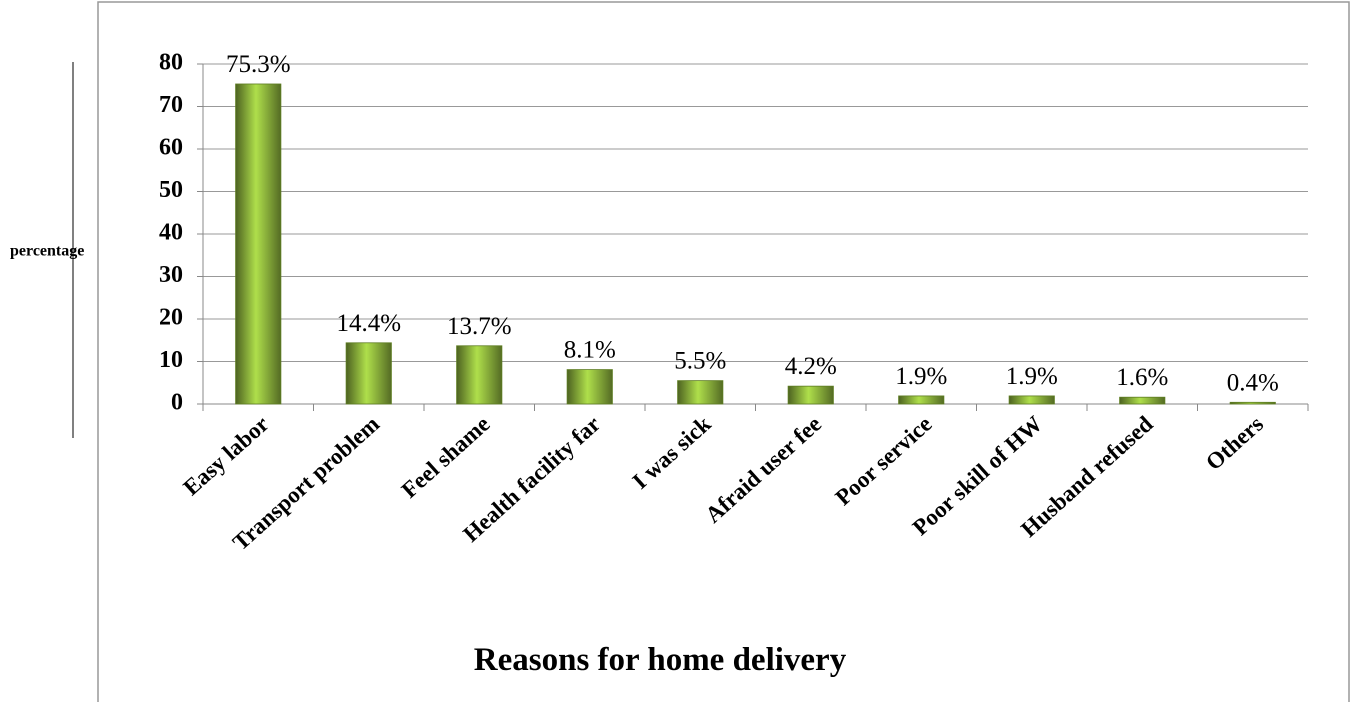 Image resolution: width=1353 pixels, height=702 pixels. What do you see at coordinates (171, 148) in the screenshot?
I see `y-tick-label: 60` at bounding box center [171, 148].